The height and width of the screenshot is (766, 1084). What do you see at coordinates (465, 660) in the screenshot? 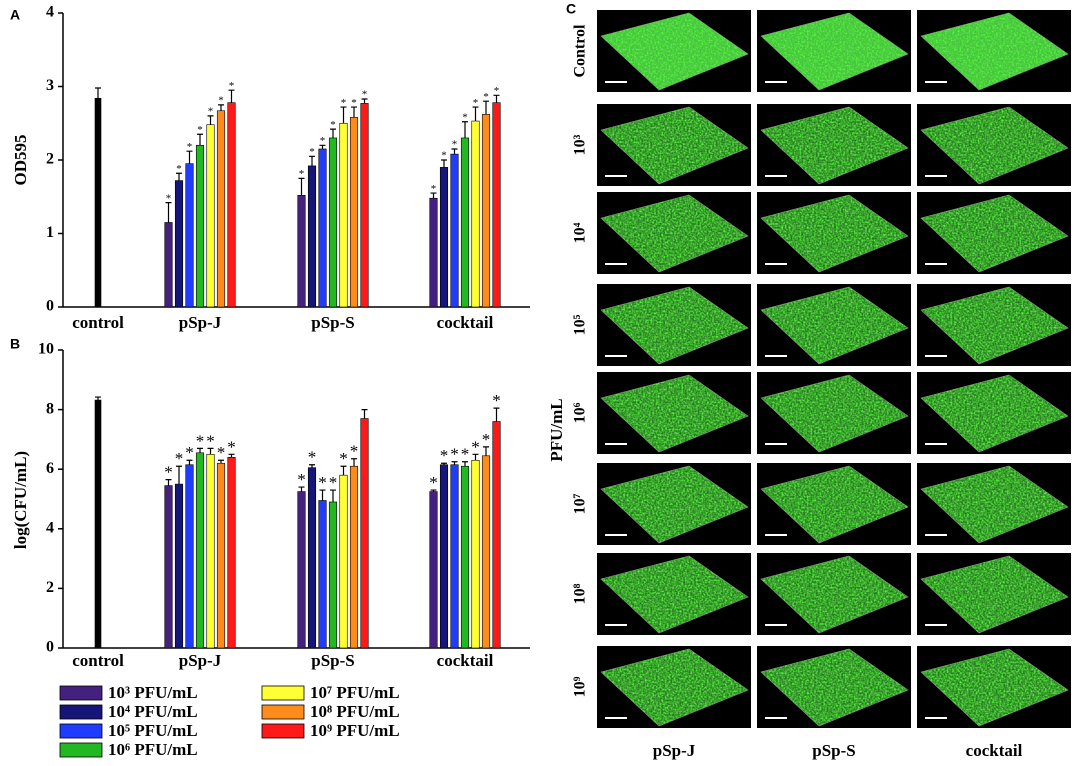
I see `x-tick-label: cocktail` at bounding box center [465, 660].